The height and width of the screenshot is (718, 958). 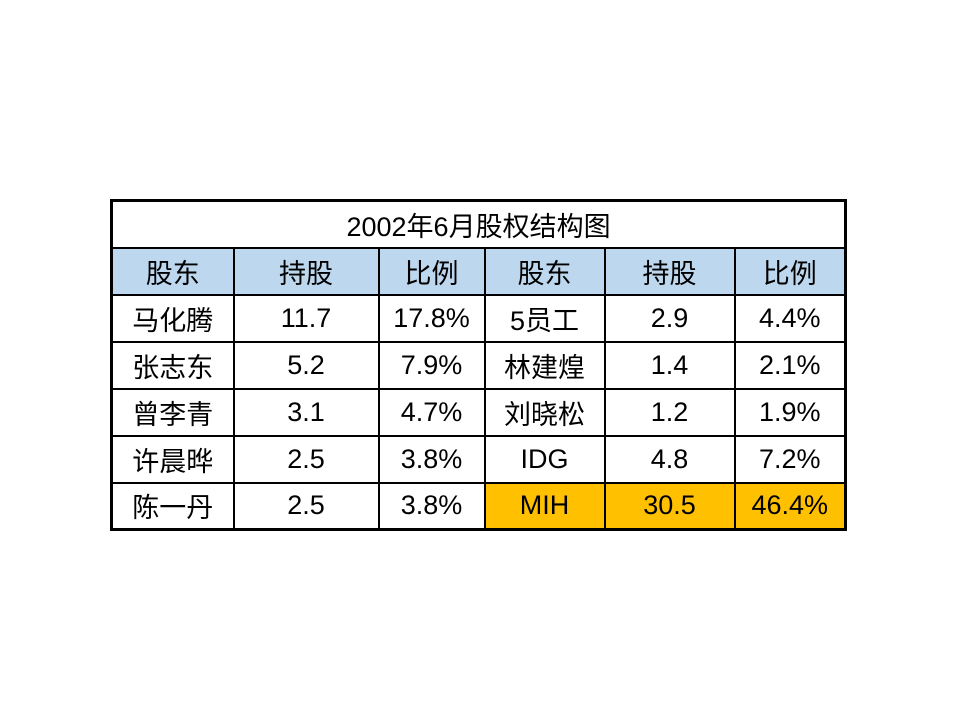 What do you see at coordinates (431, 318) in the screenshot?
I see `cell-ratio: 17.8%` at bounding box center [431, 318].